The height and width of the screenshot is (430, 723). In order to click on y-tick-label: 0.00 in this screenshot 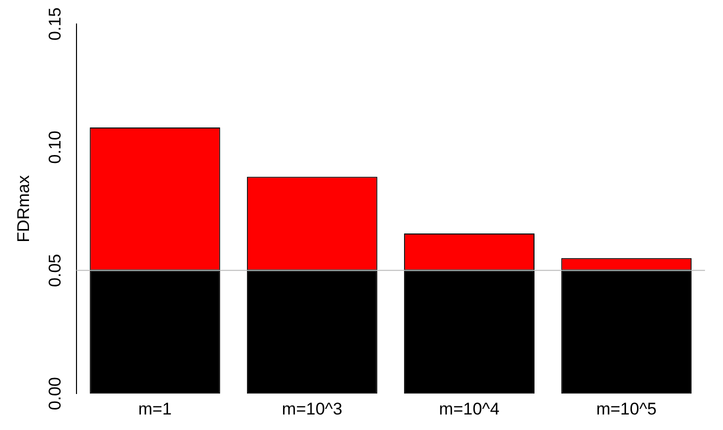, I will do `click(55, 393)`.